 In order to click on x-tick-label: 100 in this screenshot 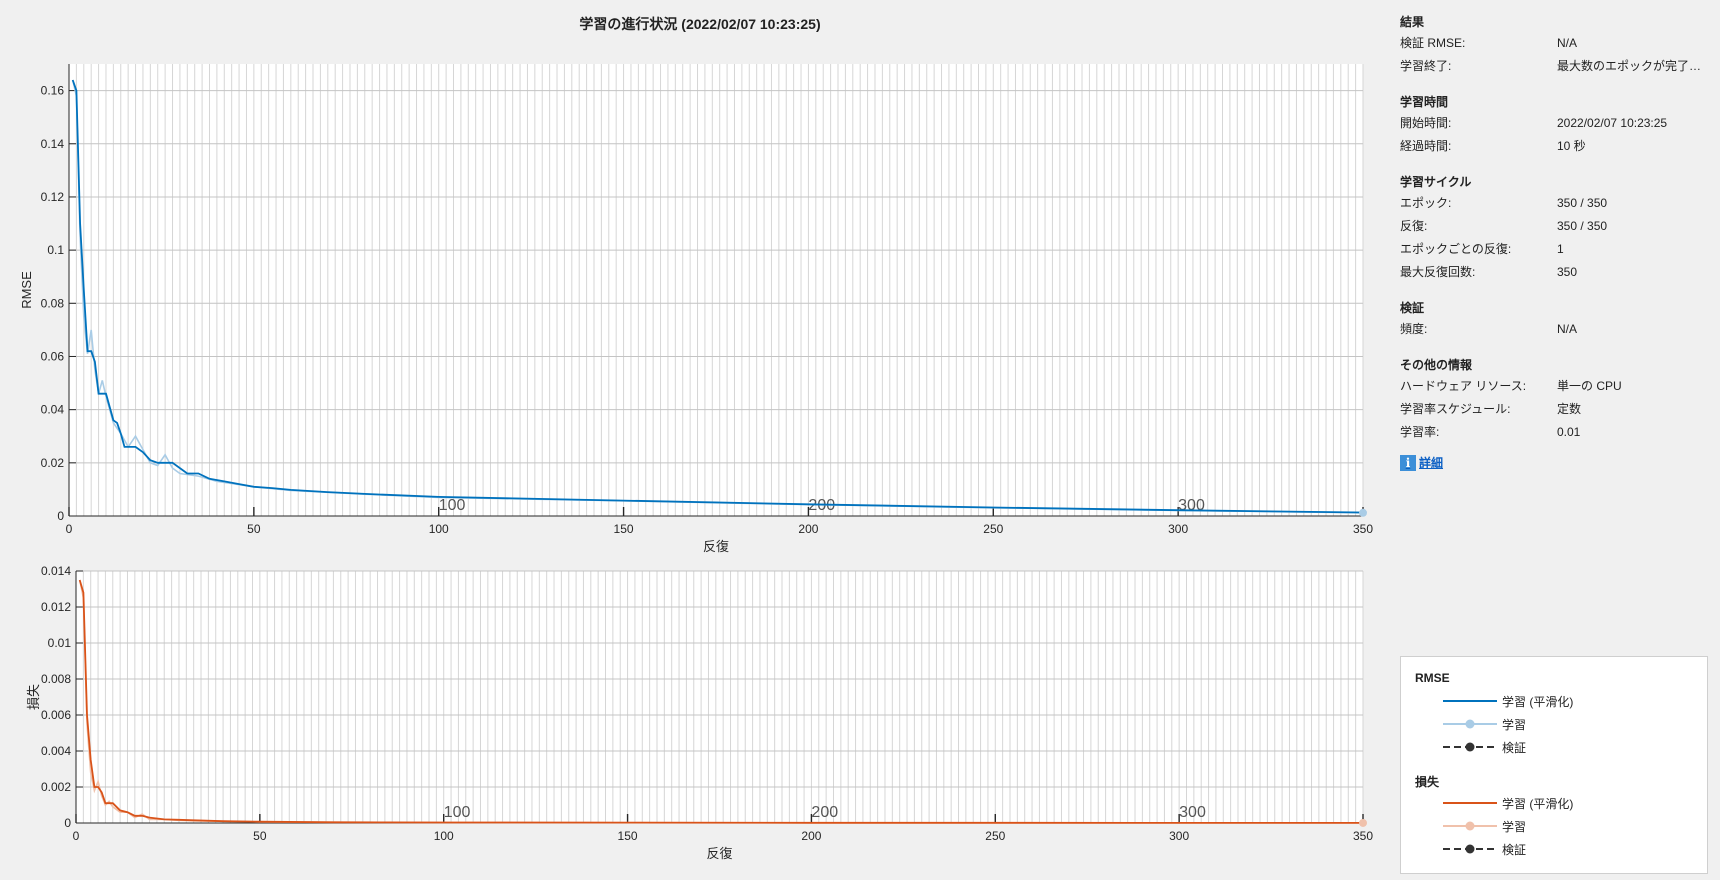, I will do `click(444, 836)`.